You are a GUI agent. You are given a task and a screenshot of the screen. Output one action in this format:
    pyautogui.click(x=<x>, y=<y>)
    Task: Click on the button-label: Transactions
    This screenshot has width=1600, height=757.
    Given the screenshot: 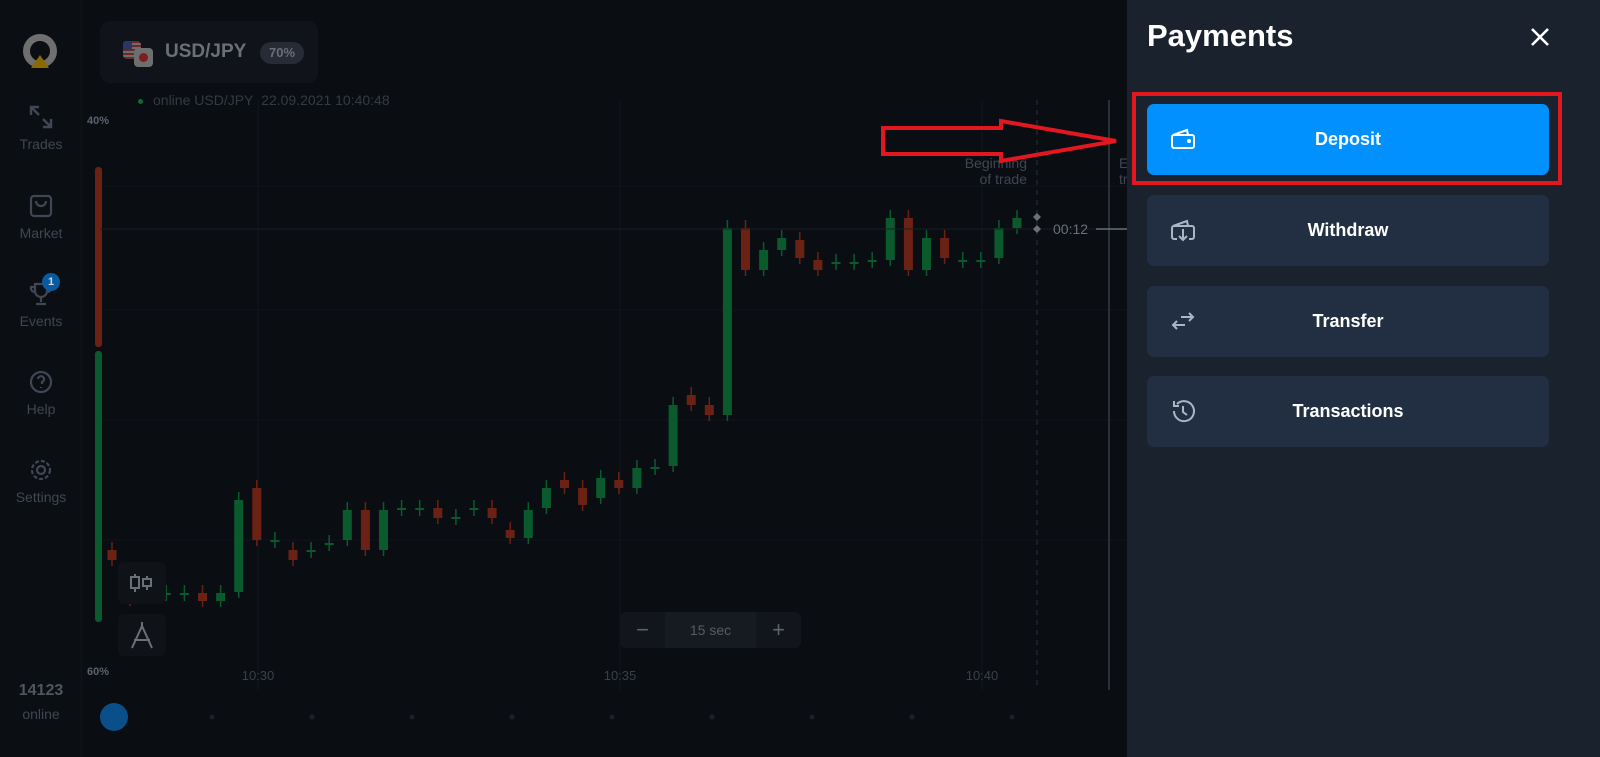 What is the action you would take?
    pyautogui.click(x=1348, y=411)
    